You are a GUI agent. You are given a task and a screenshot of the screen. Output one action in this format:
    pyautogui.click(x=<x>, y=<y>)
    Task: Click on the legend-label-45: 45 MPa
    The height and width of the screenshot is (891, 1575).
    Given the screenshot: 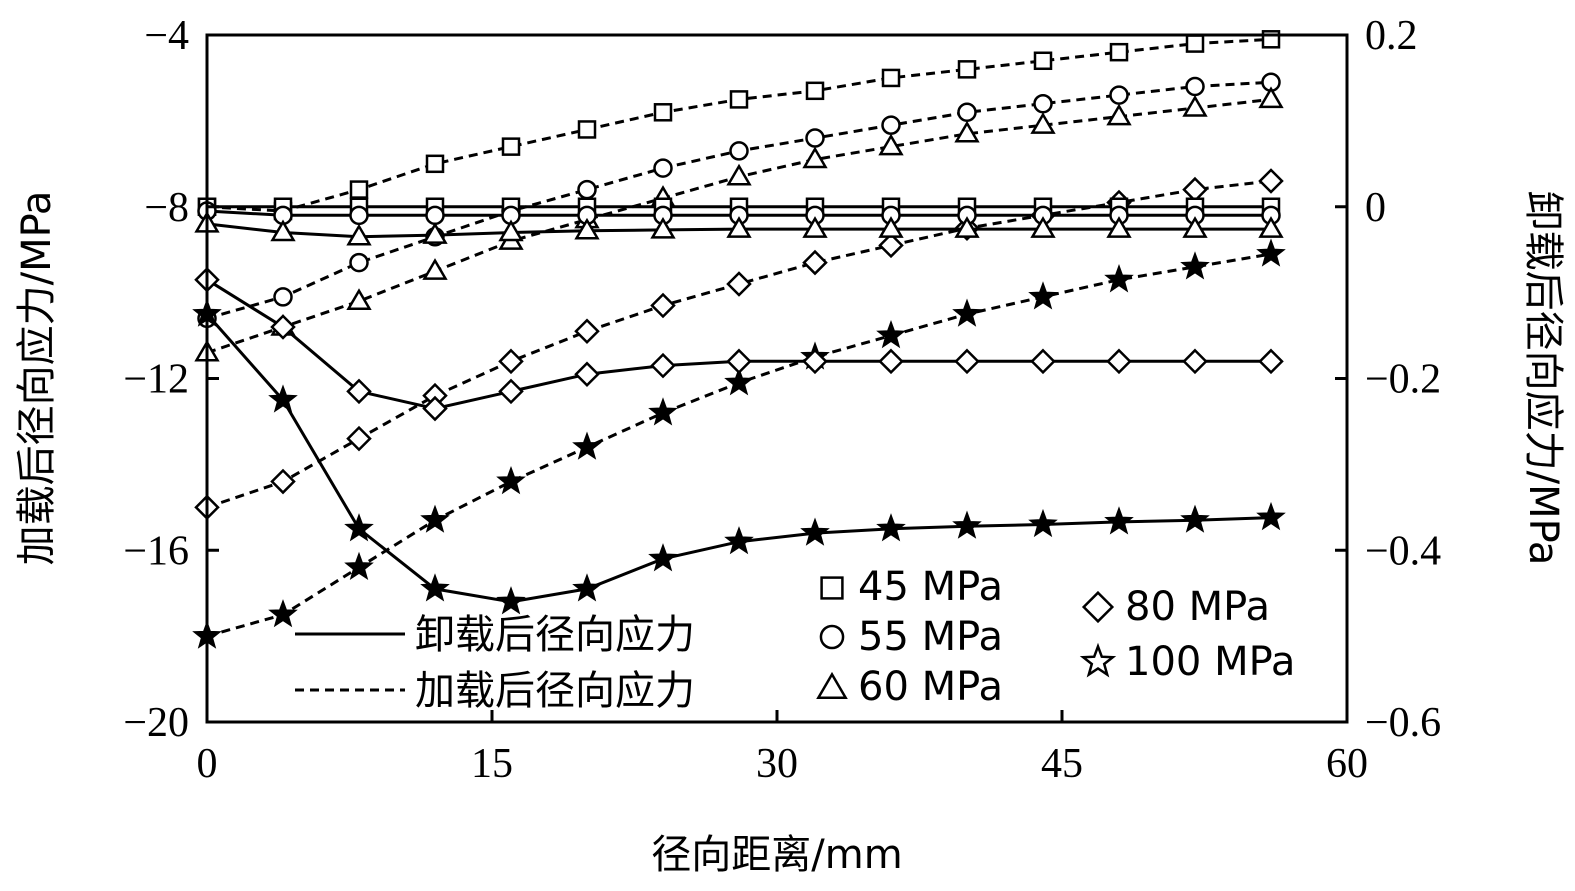 What is the action you would take?
    pyautogui.click(x=930, y=587)
    